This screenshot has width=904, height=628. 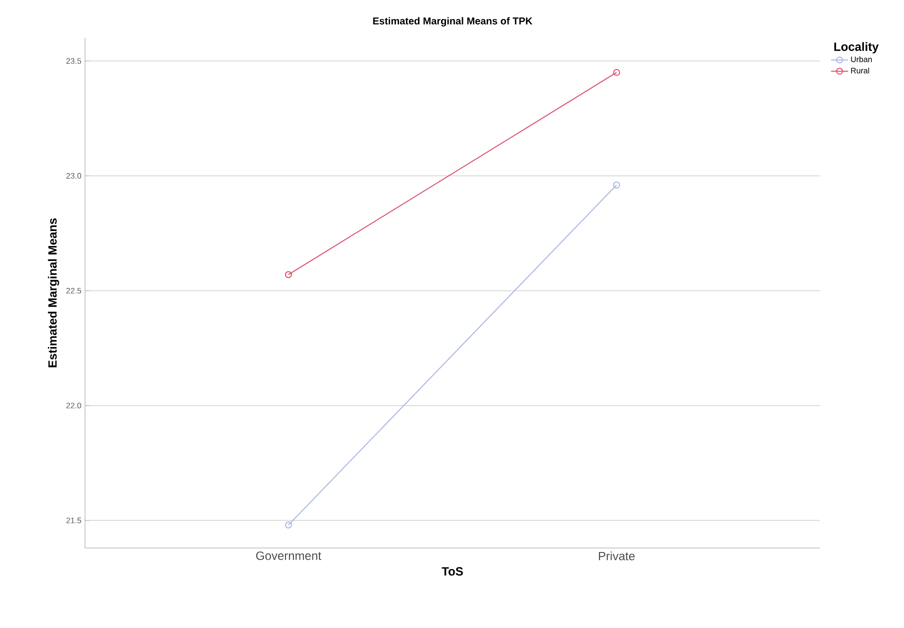 I want to click on x-axis-title: ToS, so click(x=452, y=571).